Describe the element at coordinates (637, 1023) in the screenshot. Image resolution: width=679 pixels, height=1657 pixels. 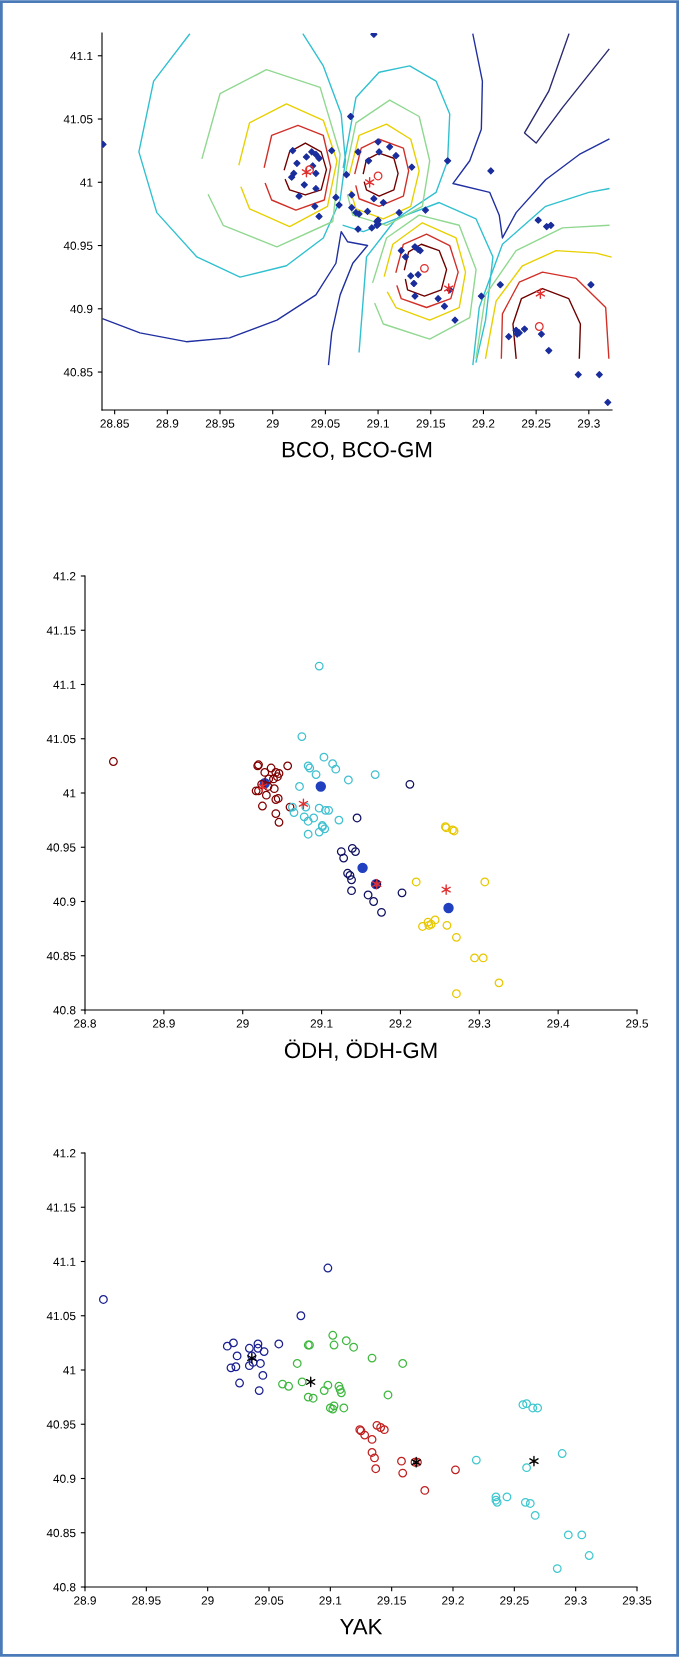
I see `x-tick-label: 29.5` at that location.